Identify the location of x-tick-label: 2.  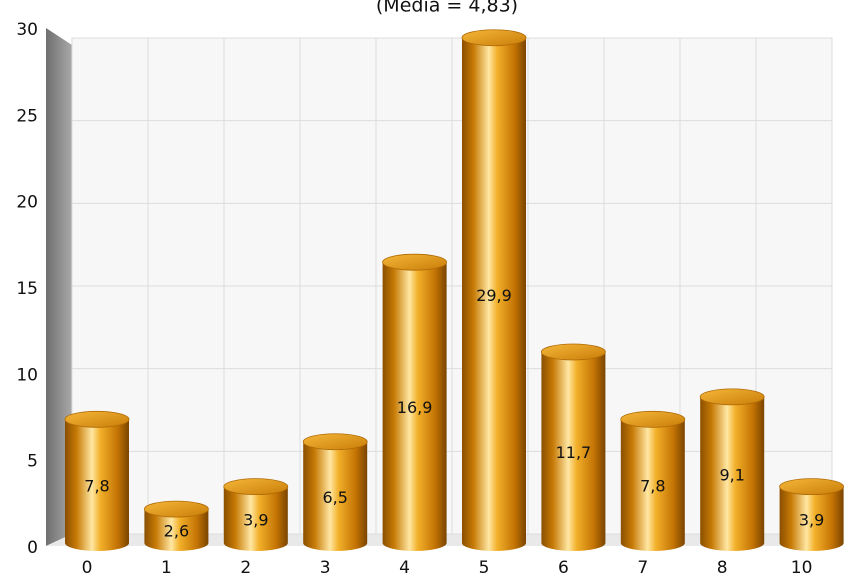
(245, 567).